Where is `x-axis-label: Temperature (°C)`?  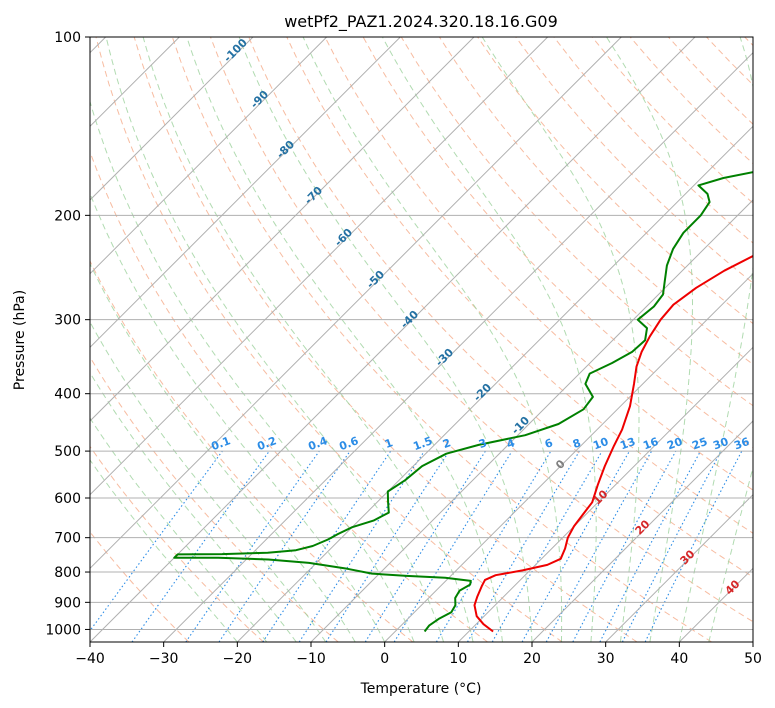 x-axis-label: Temperature (°C) is located at coordinates (421, 689).